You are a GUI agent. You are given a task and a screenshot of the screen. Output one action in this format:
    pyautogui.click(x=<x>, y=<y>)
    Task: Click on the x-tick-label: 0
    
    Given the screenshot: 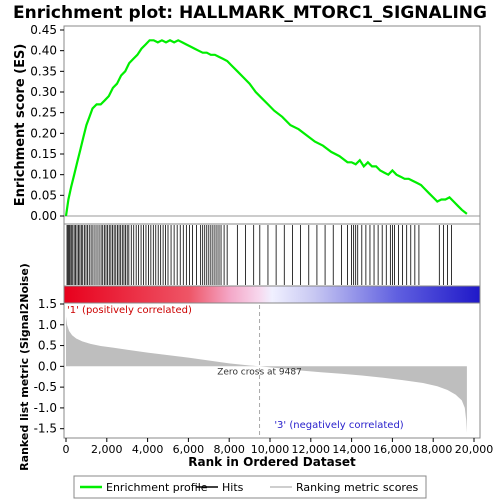 What is the action you would take?
    pyautogui.click(x=66, y=449)
    